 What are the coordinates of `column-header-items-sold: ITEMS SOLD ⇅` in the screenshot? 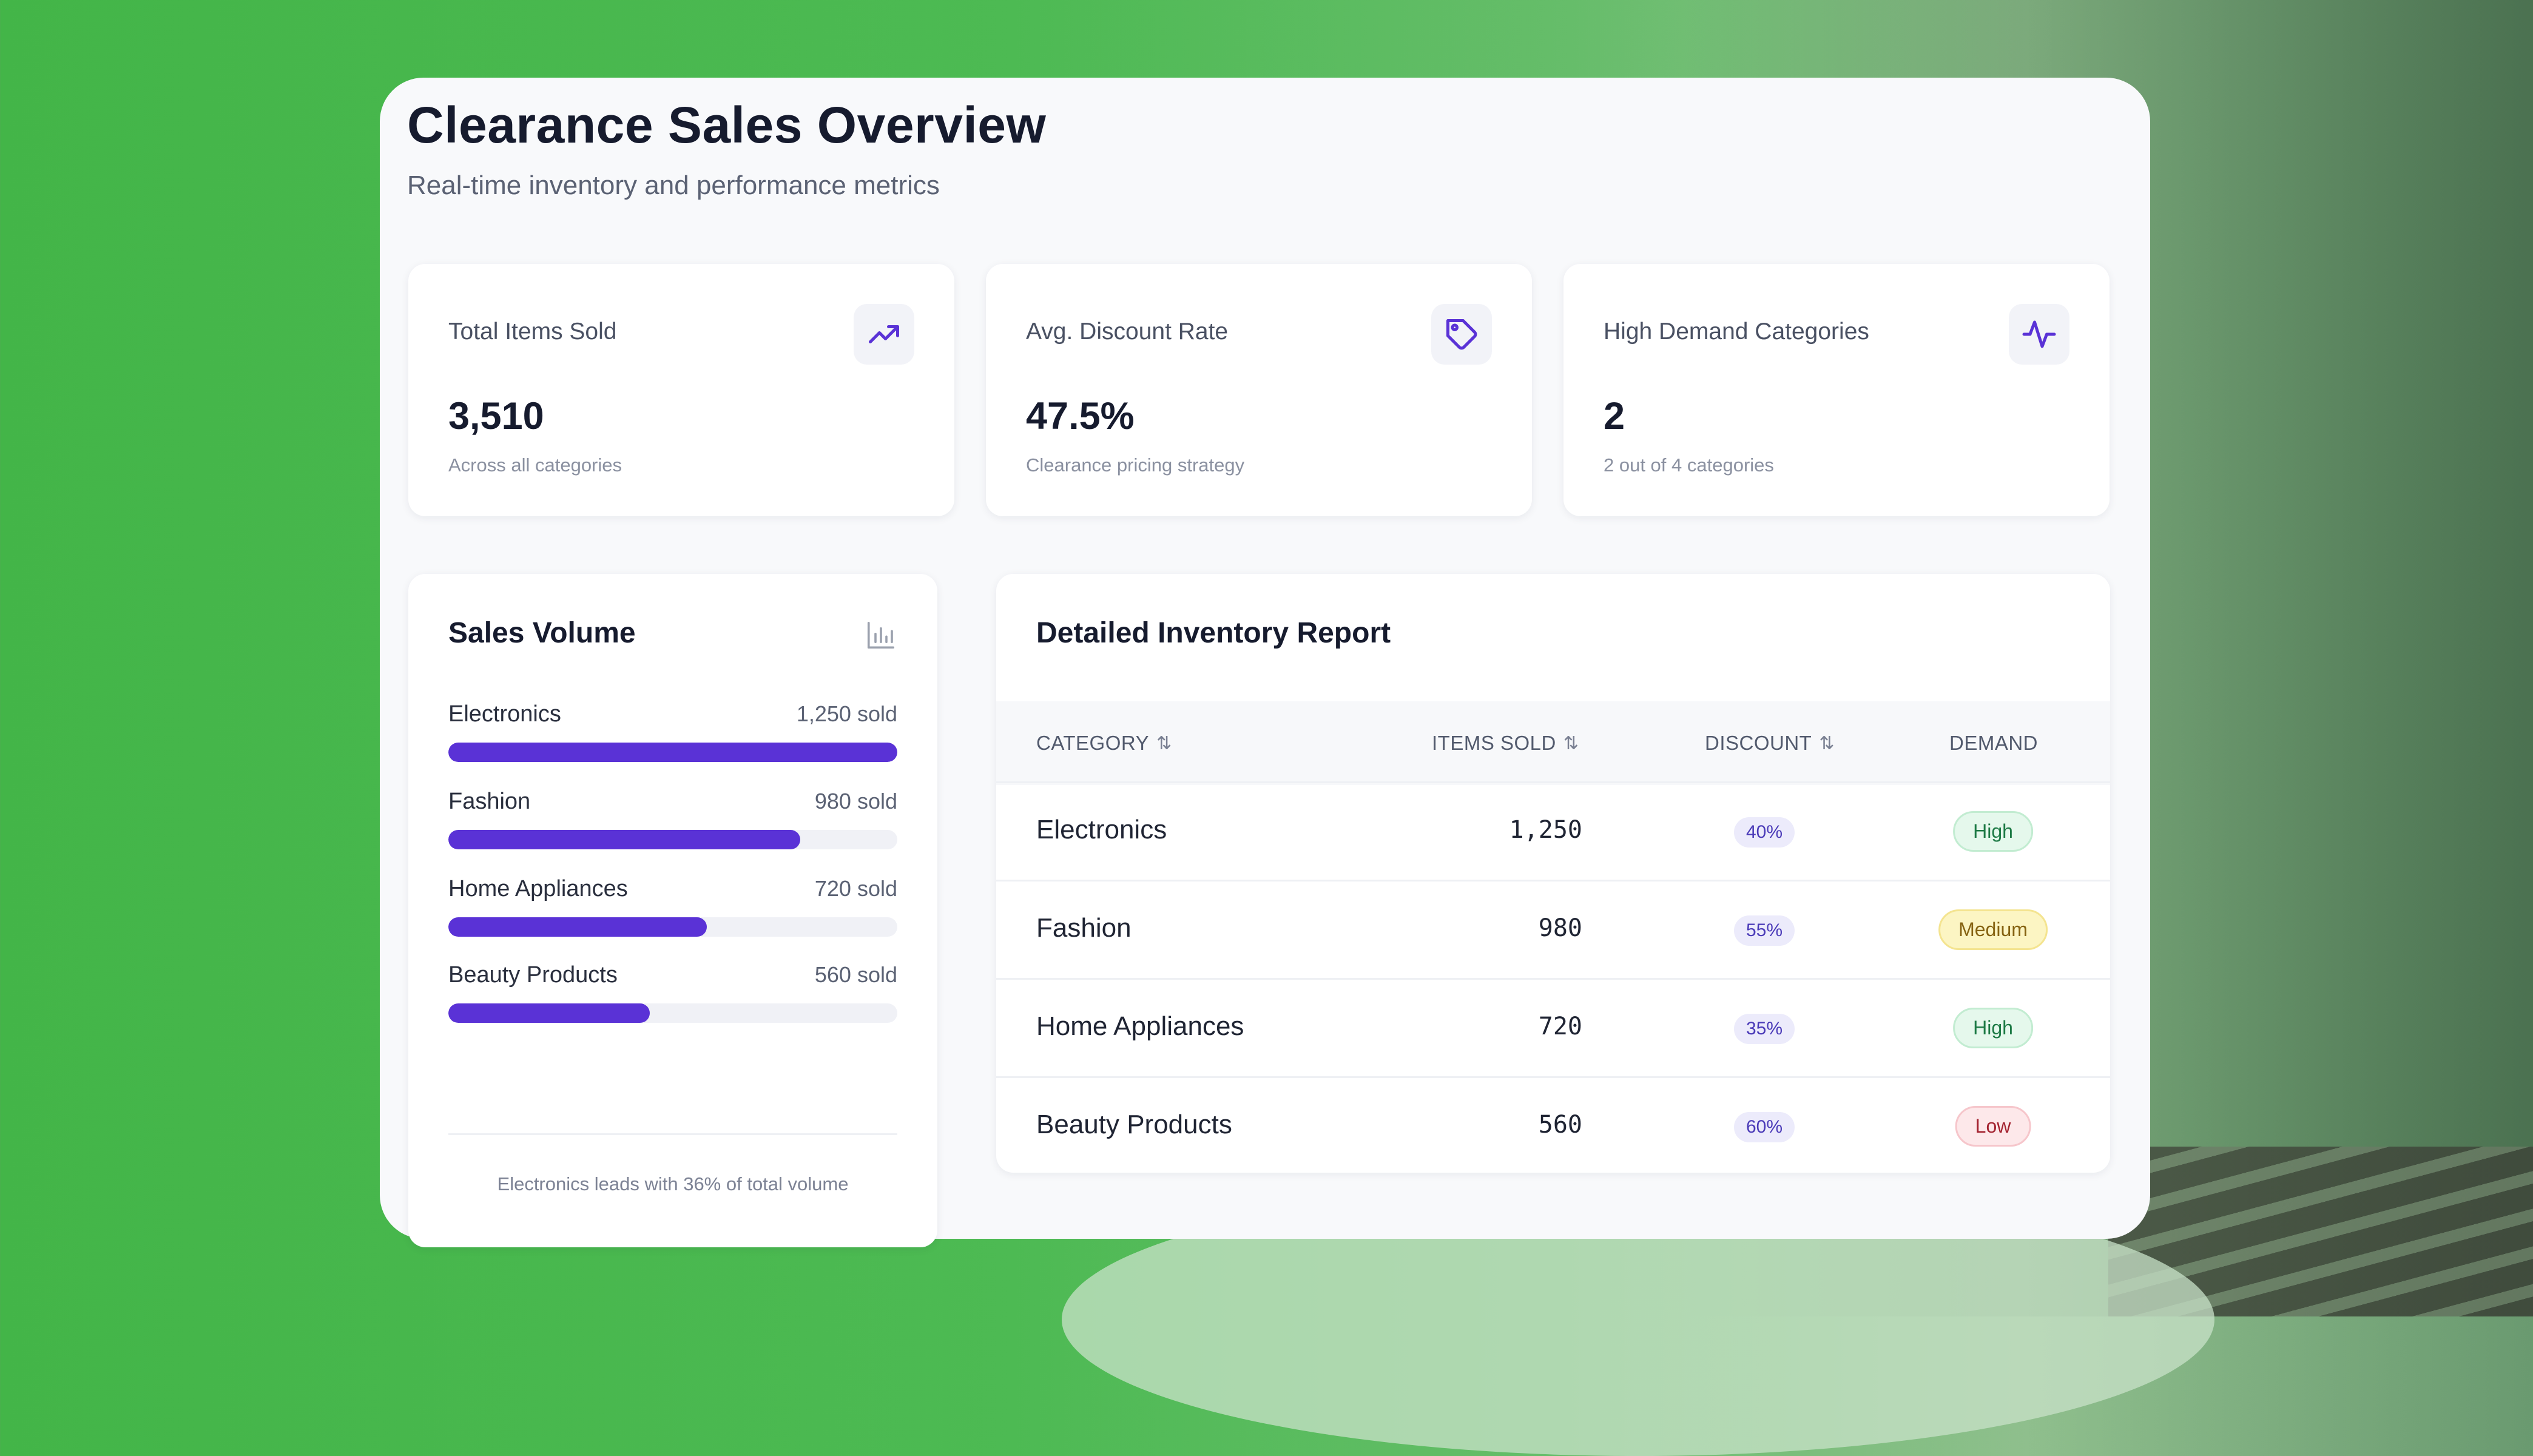 It's located at (1505, 743).